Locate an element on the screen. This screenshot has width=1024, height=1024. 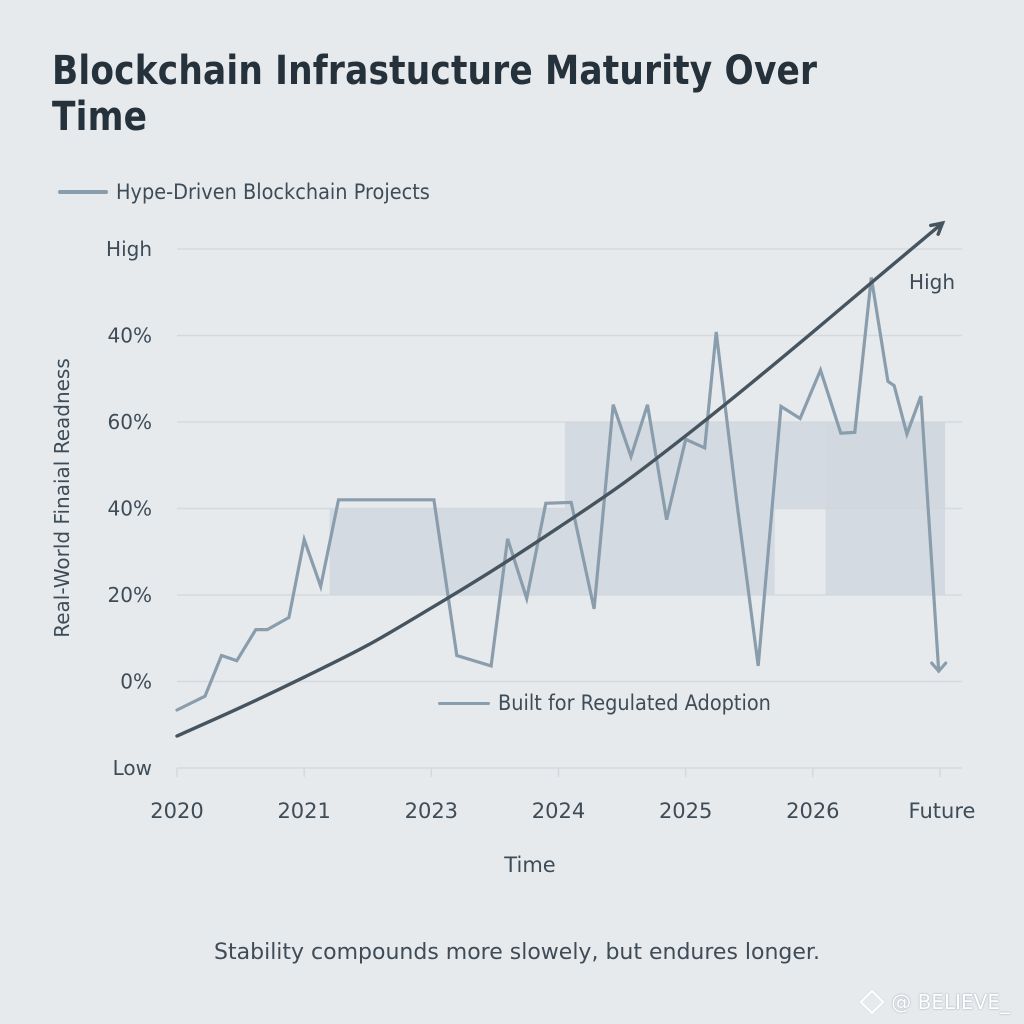
x-tick-label: Future is located at coordinates (942, 811).